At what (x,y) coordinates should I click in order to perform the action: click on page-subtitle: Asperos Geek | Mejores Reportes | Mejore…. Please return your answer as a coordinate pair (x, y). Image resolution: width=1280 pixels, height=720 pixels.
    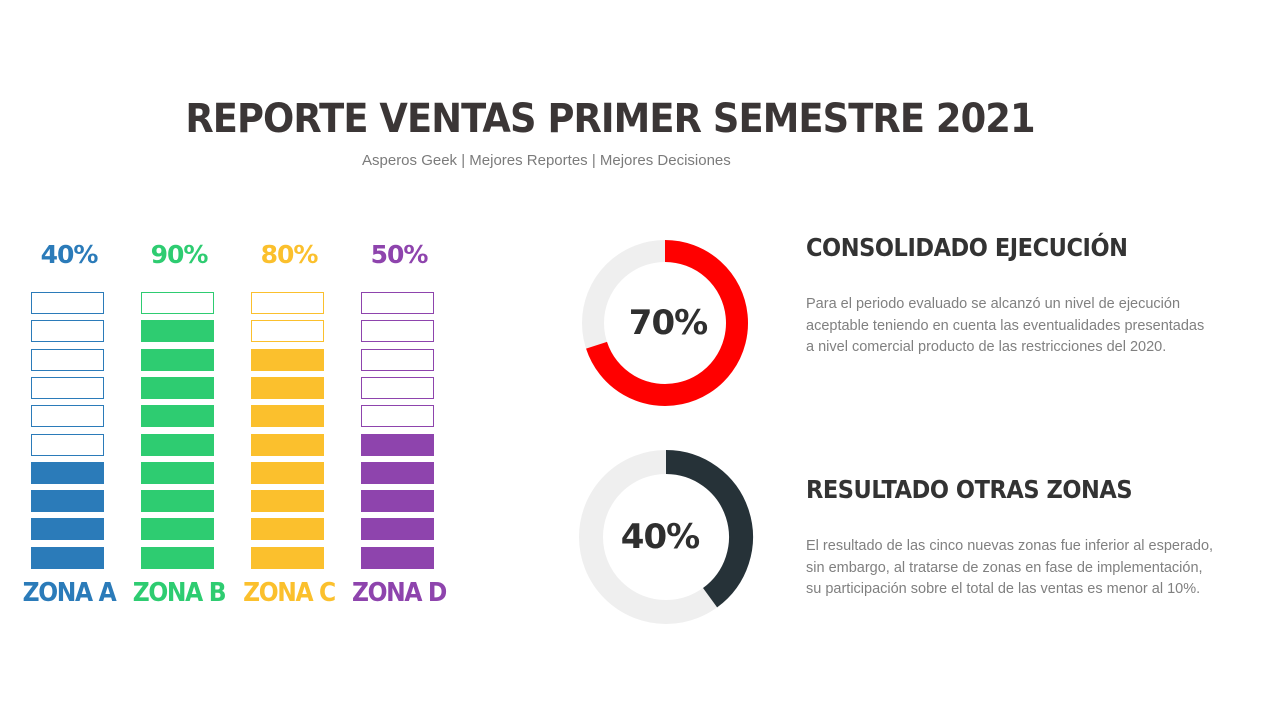
    Looking at the image, I should click on (546, 160).